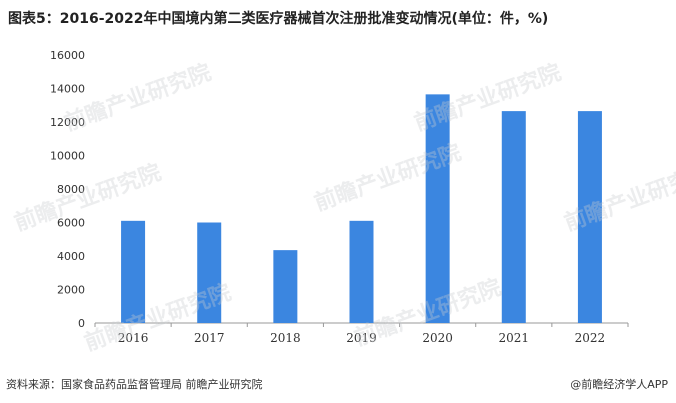  Describe the element at coordinates (71, 256) in the screenshot. I see `y-tick-label: 4000` at that location.